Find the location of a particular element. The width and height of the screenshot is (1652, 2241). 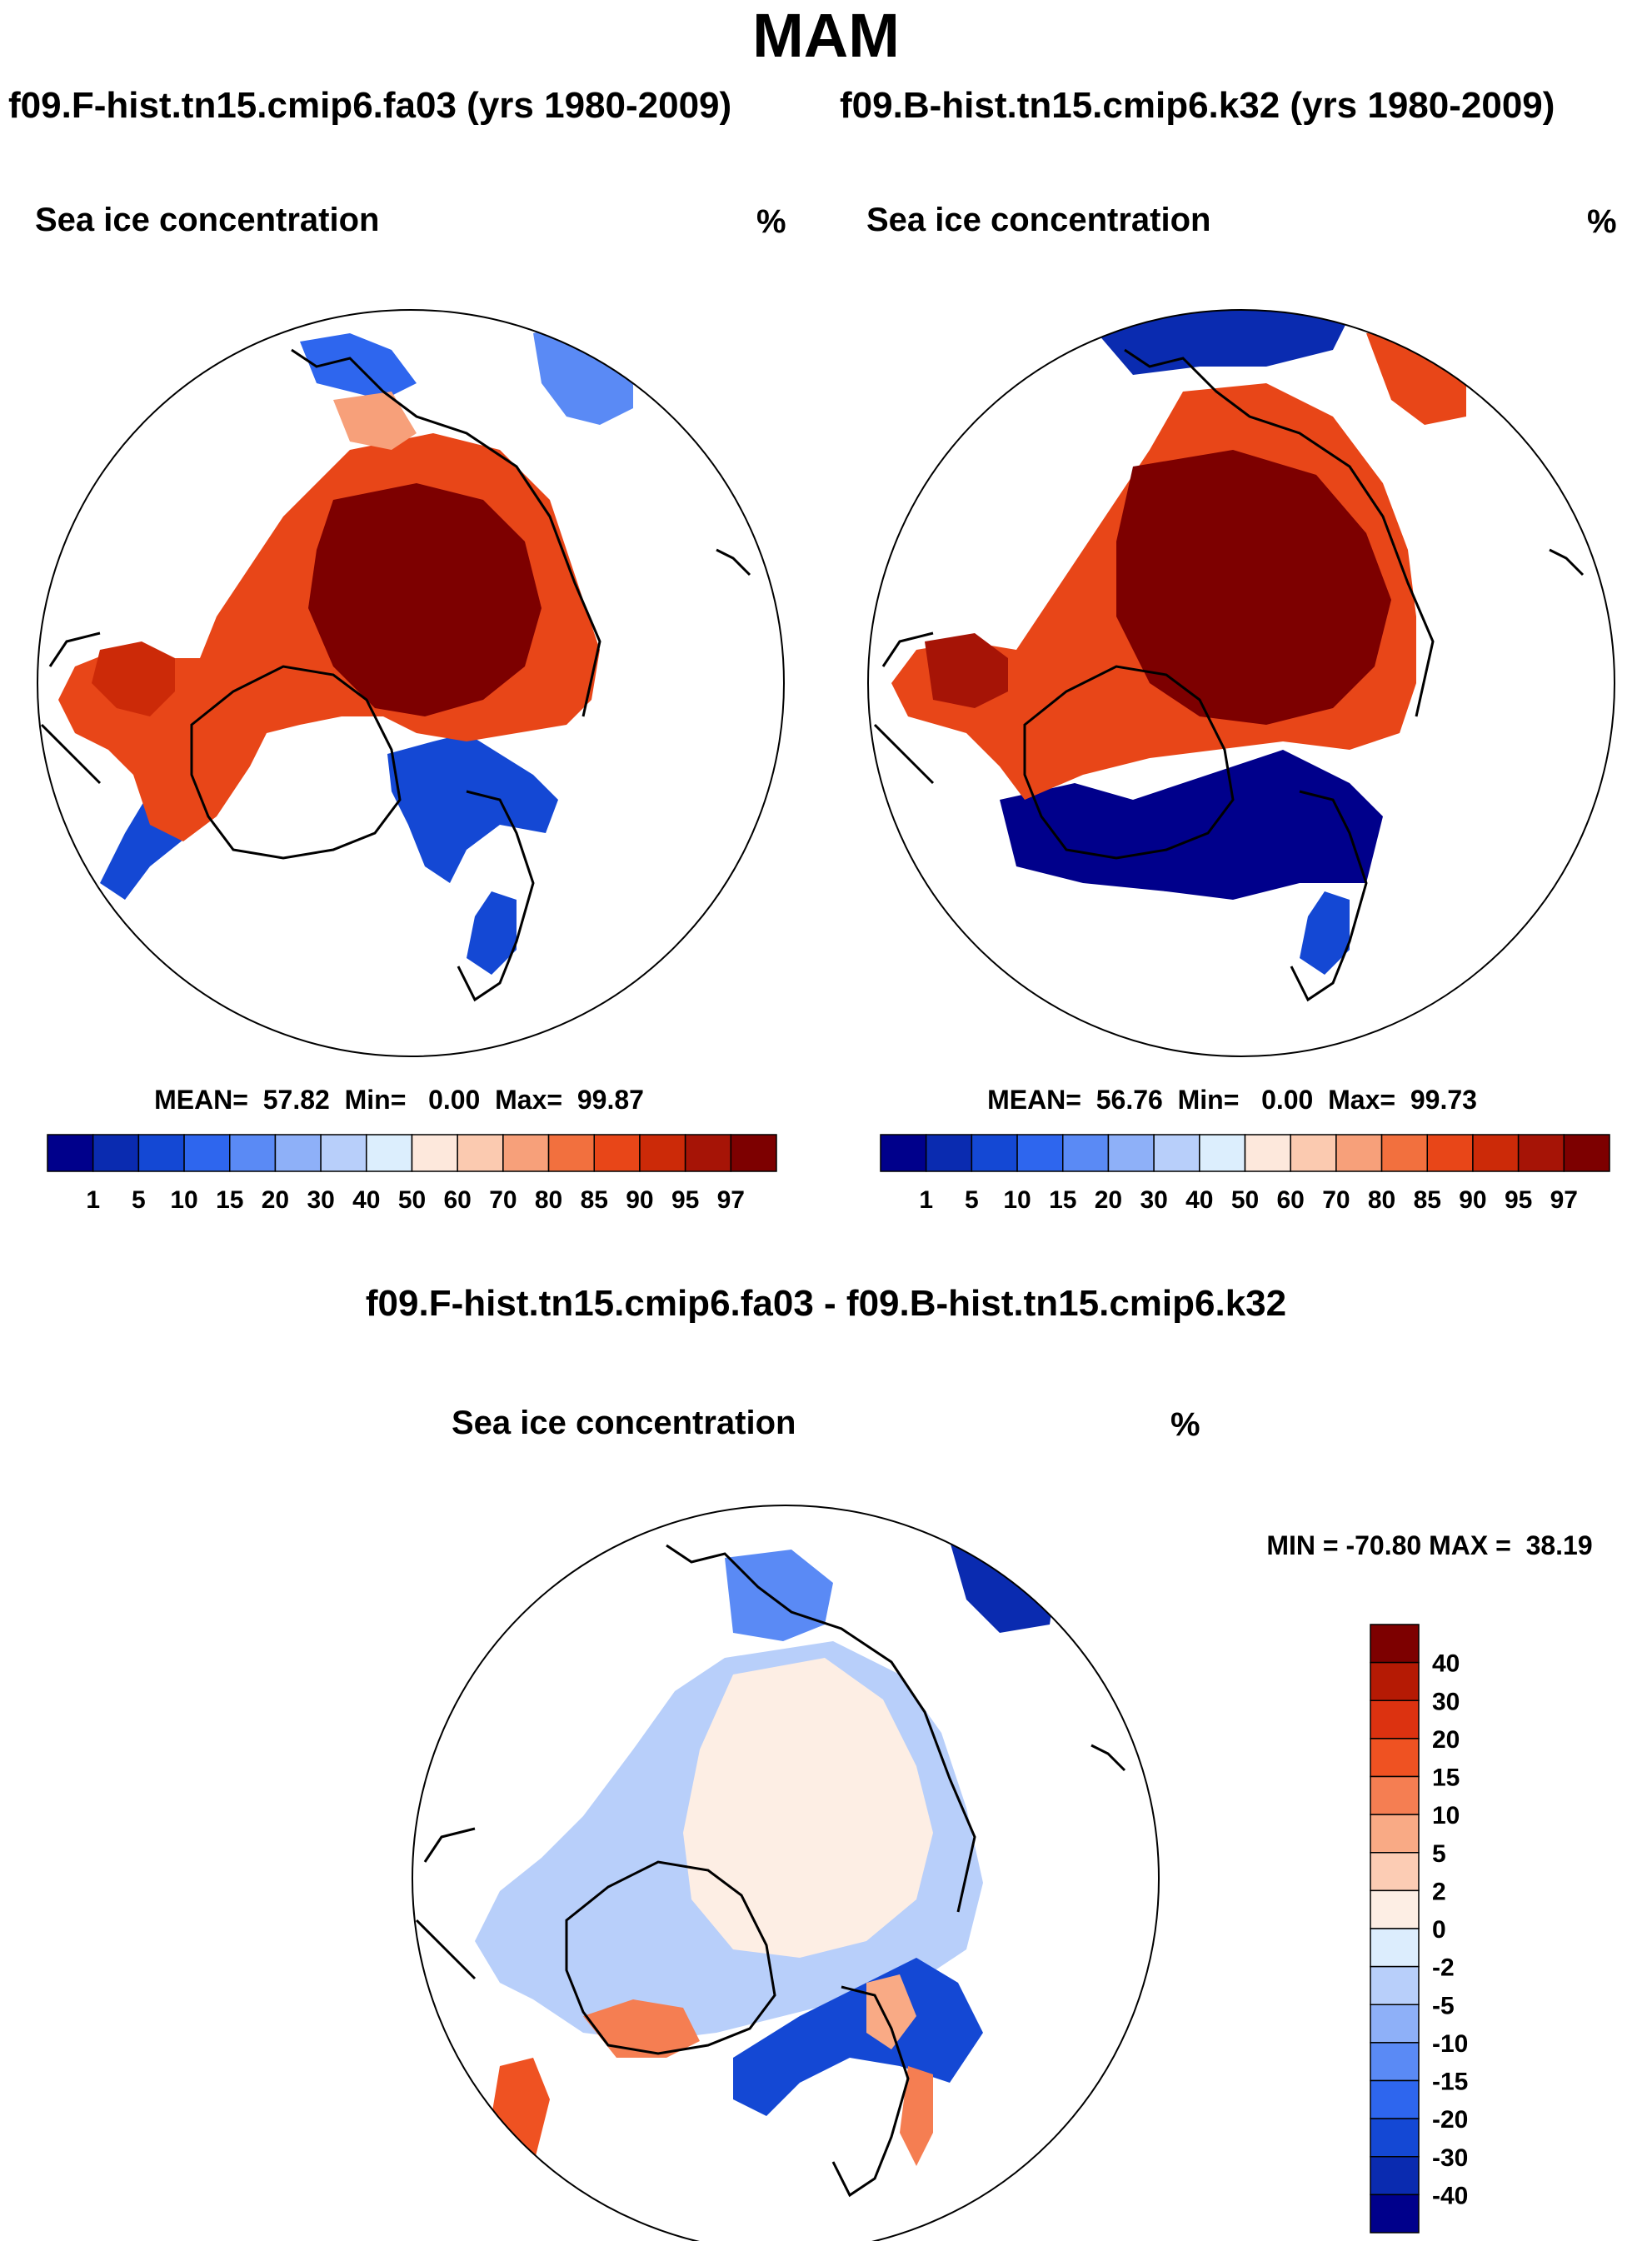

season-title: MAM is located at coordinates (826, 35).